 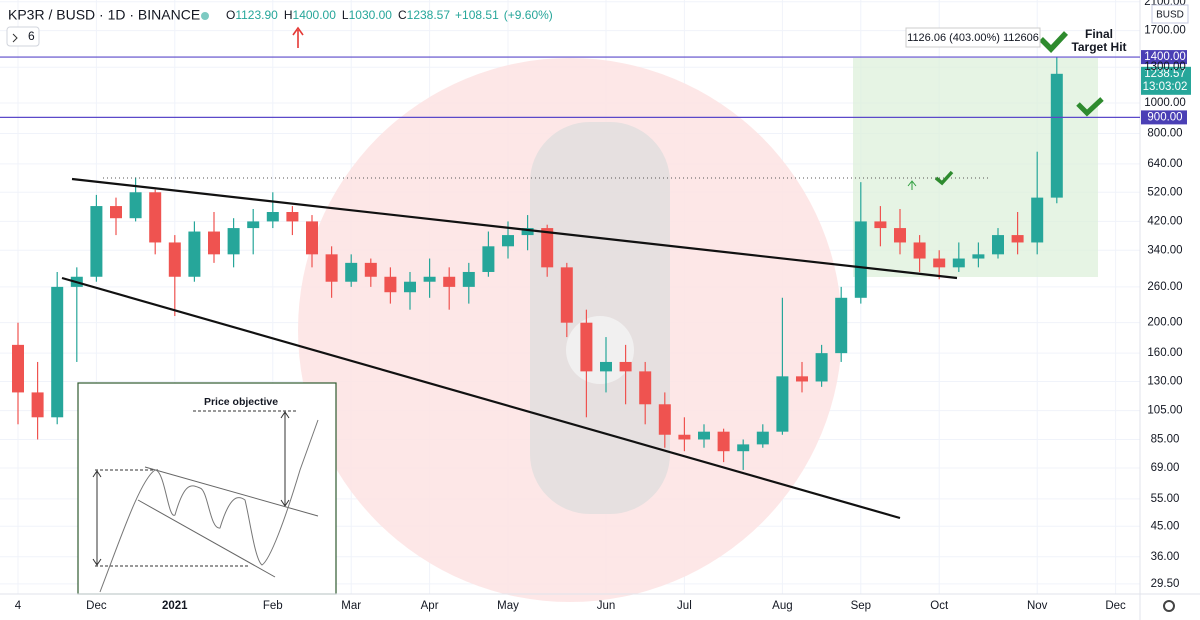 What do you see at coordinates (402, 15) in the screenshot?
I see `ohlc-key: C` at bounding box center [402, 15].